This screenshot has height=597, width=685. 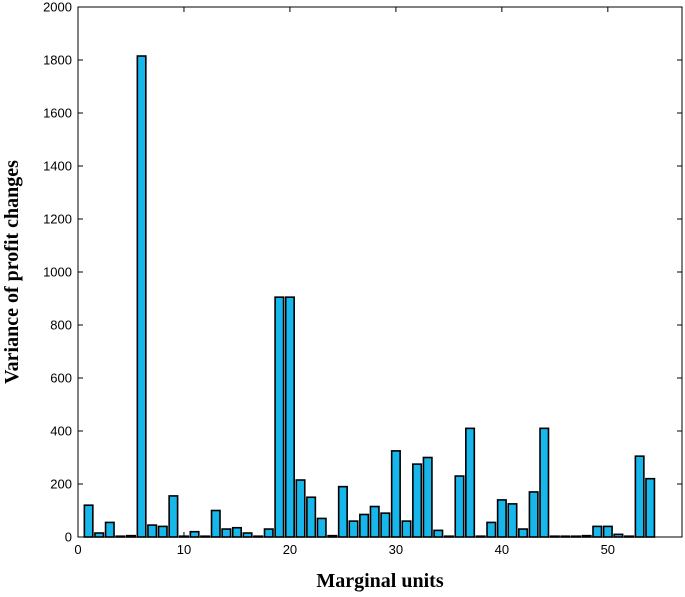 I want to click on y-tick-label: 1400, so click(x=57, y=166).